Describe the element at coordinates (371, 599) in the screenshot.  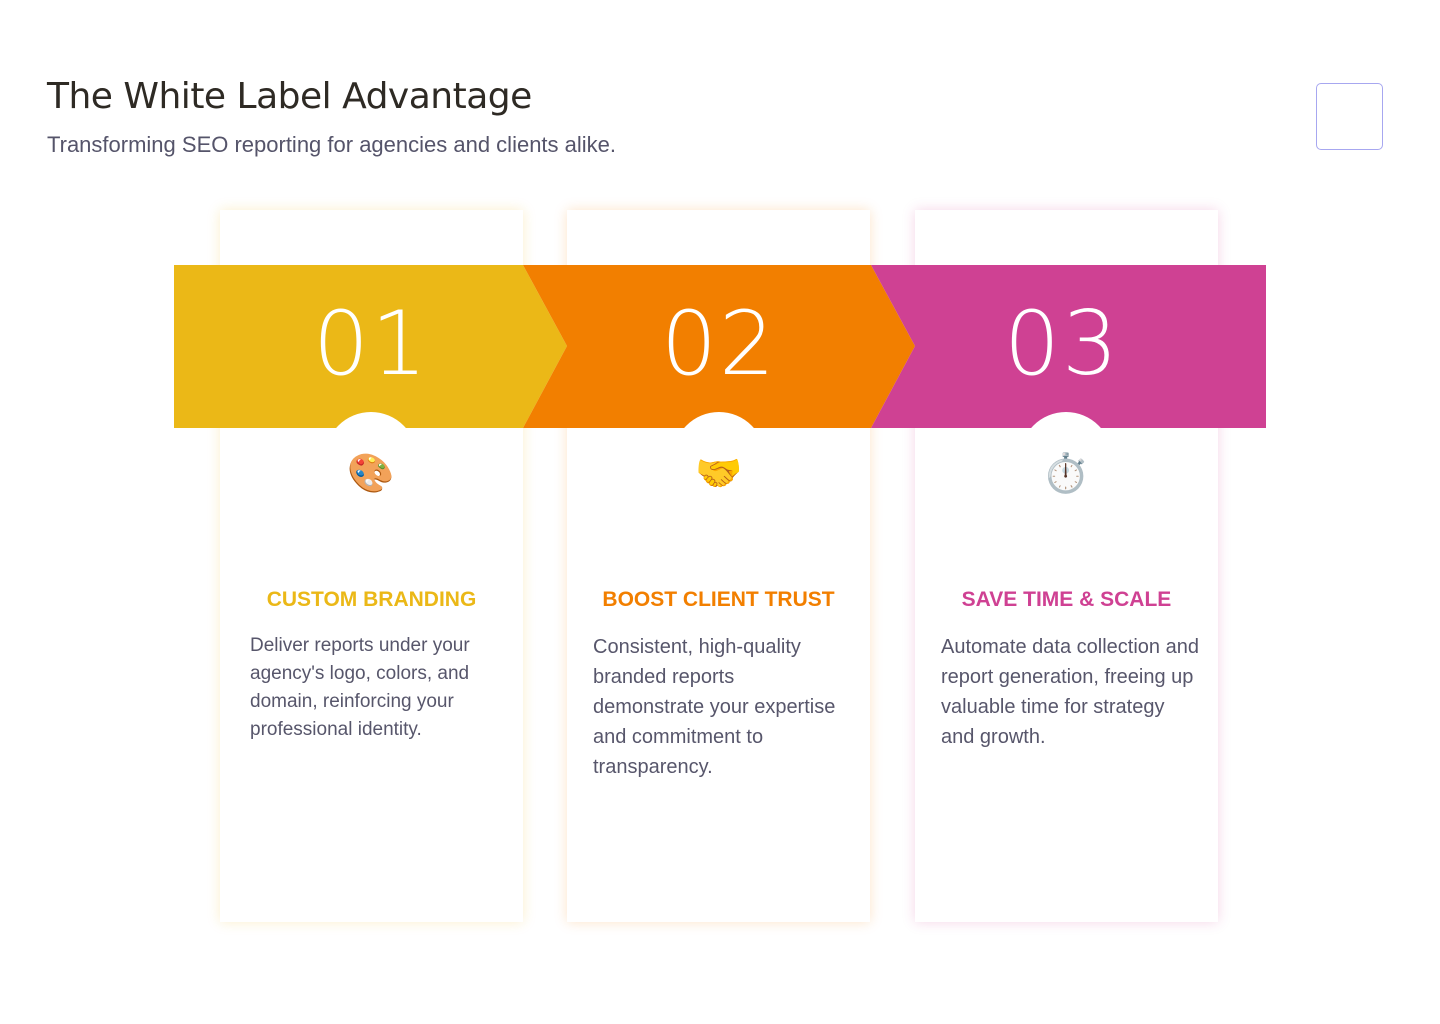
I see `step-title-1: CUSTOM BRANDING` at that location.